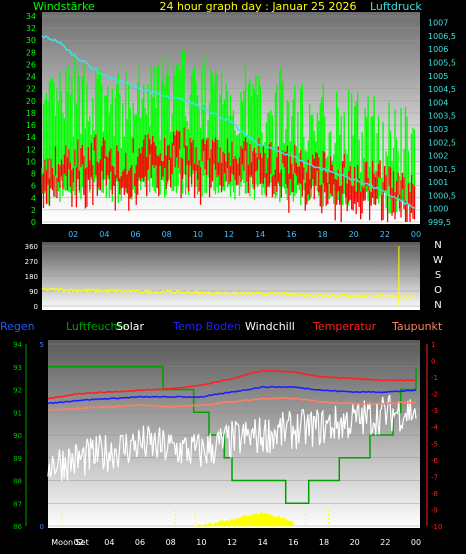 The width and height of the screenshot is (466, 554). What do you see at coordinates (434, 444) in the screenshot?
I see `temperature-tick-label: -5` at bounding box center [434, 444].